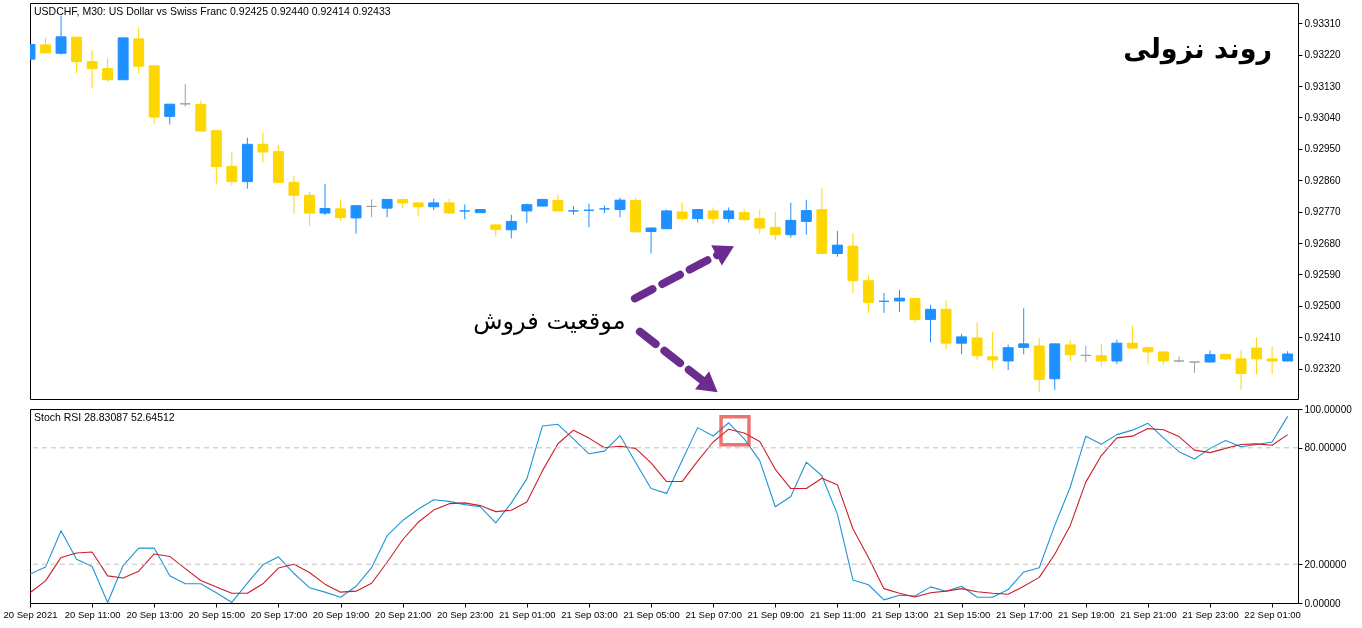 Image resolution: width=1362 pixels, height=628 pixels. Describe the element at coordinates (1323, 55) in the screenshot. I see `y-tick-label: 0.93220` at that location.